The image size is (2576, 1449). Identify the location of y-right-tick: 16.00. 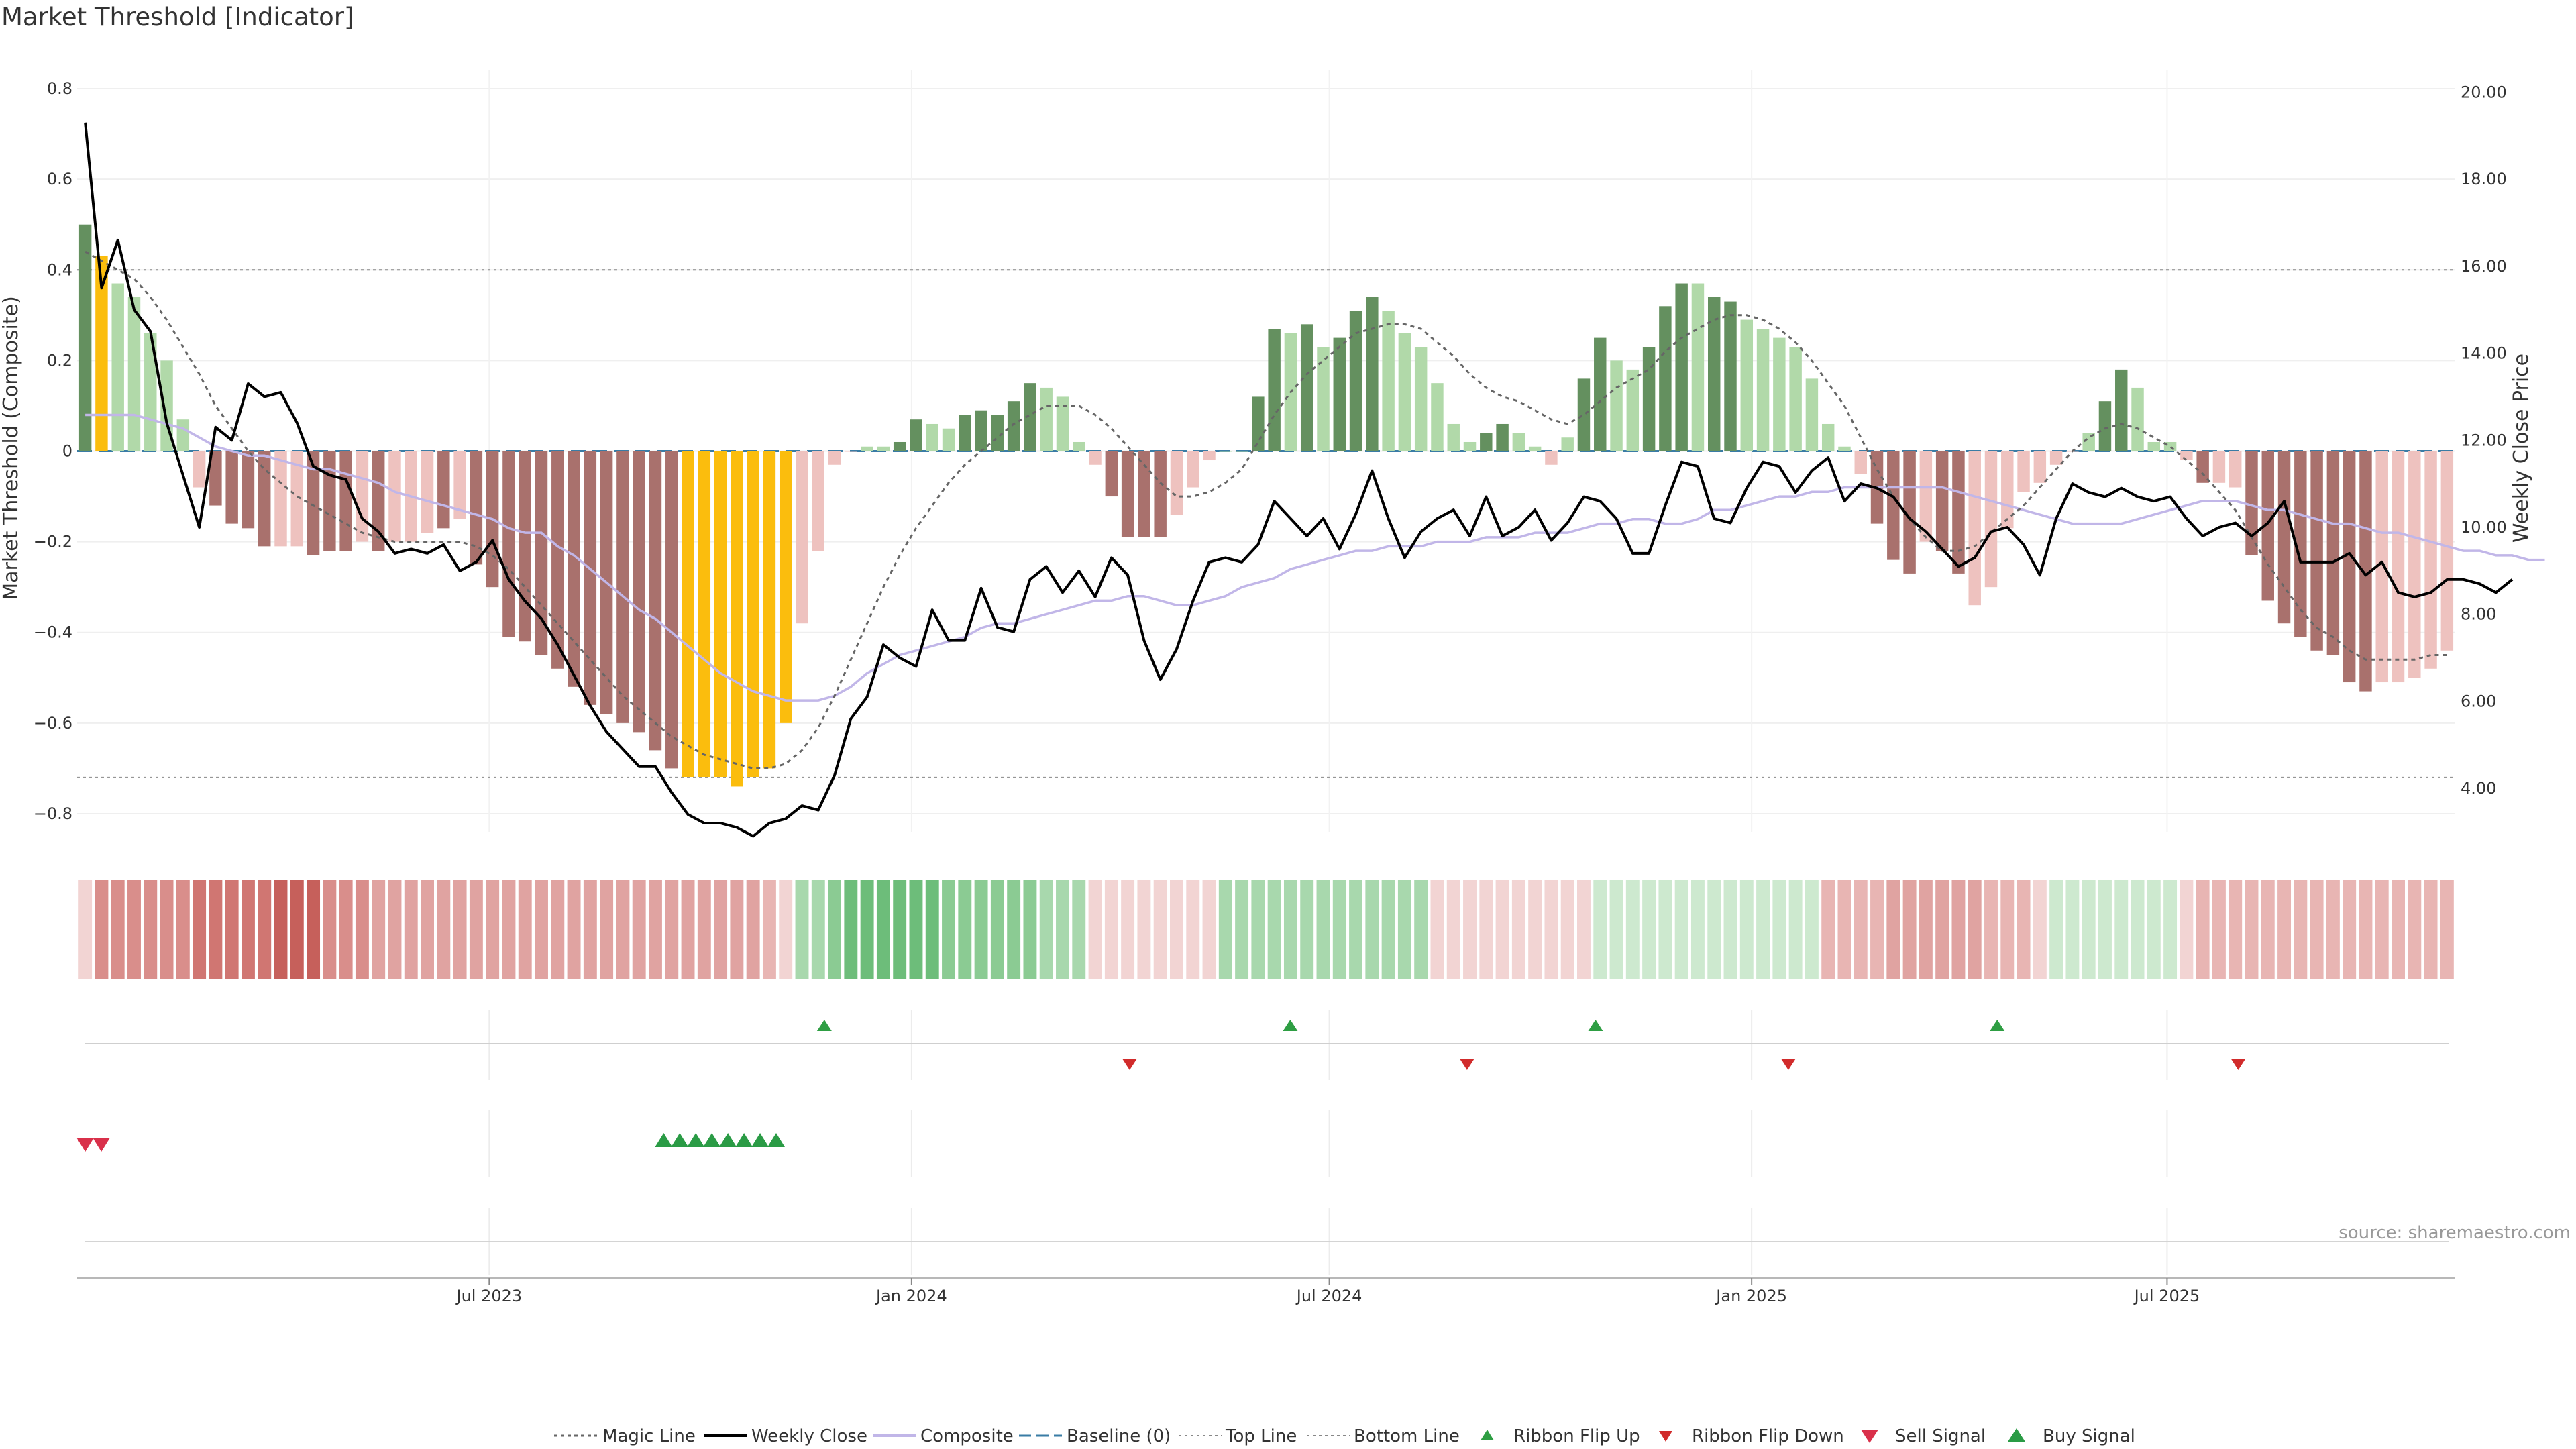
(2484, 266).